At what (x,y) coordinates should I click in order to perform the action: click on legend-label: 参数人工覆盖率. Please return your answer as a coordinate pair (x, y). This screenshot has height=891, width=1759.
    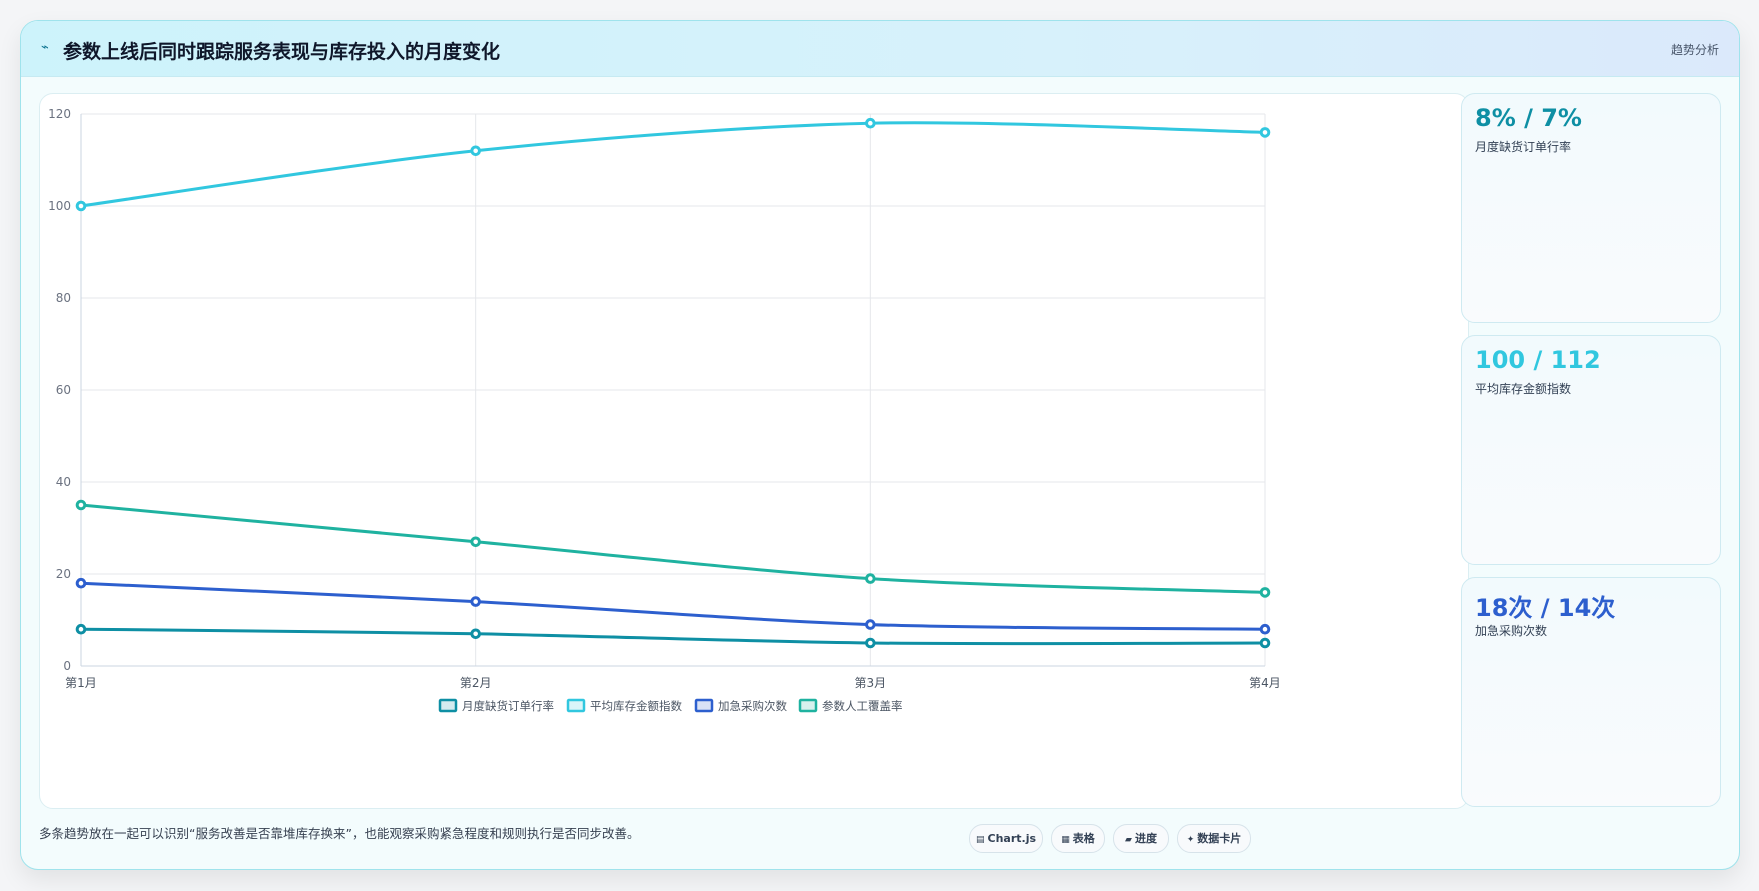
    Looking at the image, I should click on (862, 706).